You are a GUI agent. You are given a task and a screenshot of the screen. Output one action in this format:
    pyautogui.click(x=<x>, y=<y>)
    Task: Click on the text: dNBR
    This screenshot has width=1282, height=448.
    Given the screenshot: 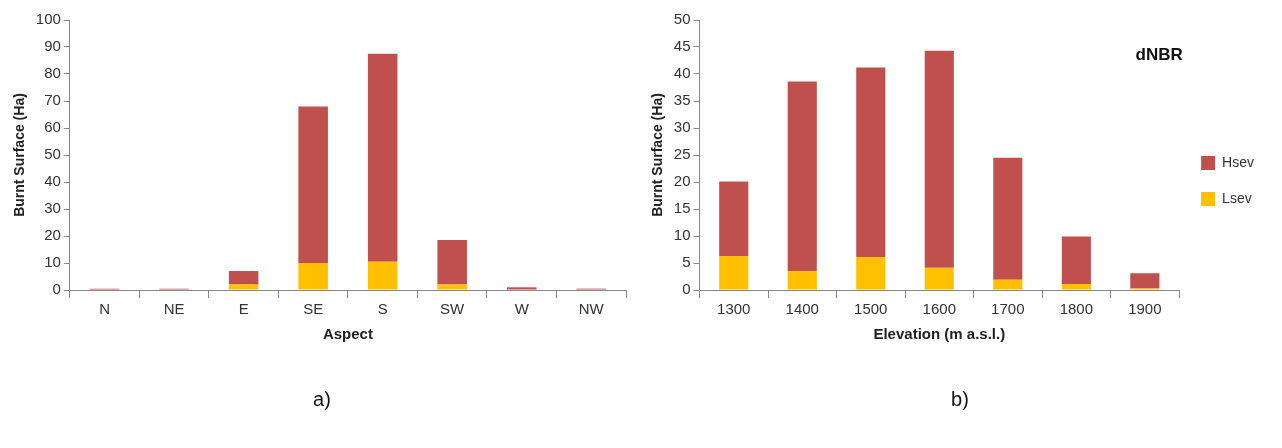 What is the action you would take?
    pyautogui.click(x=1159, y=54)
    